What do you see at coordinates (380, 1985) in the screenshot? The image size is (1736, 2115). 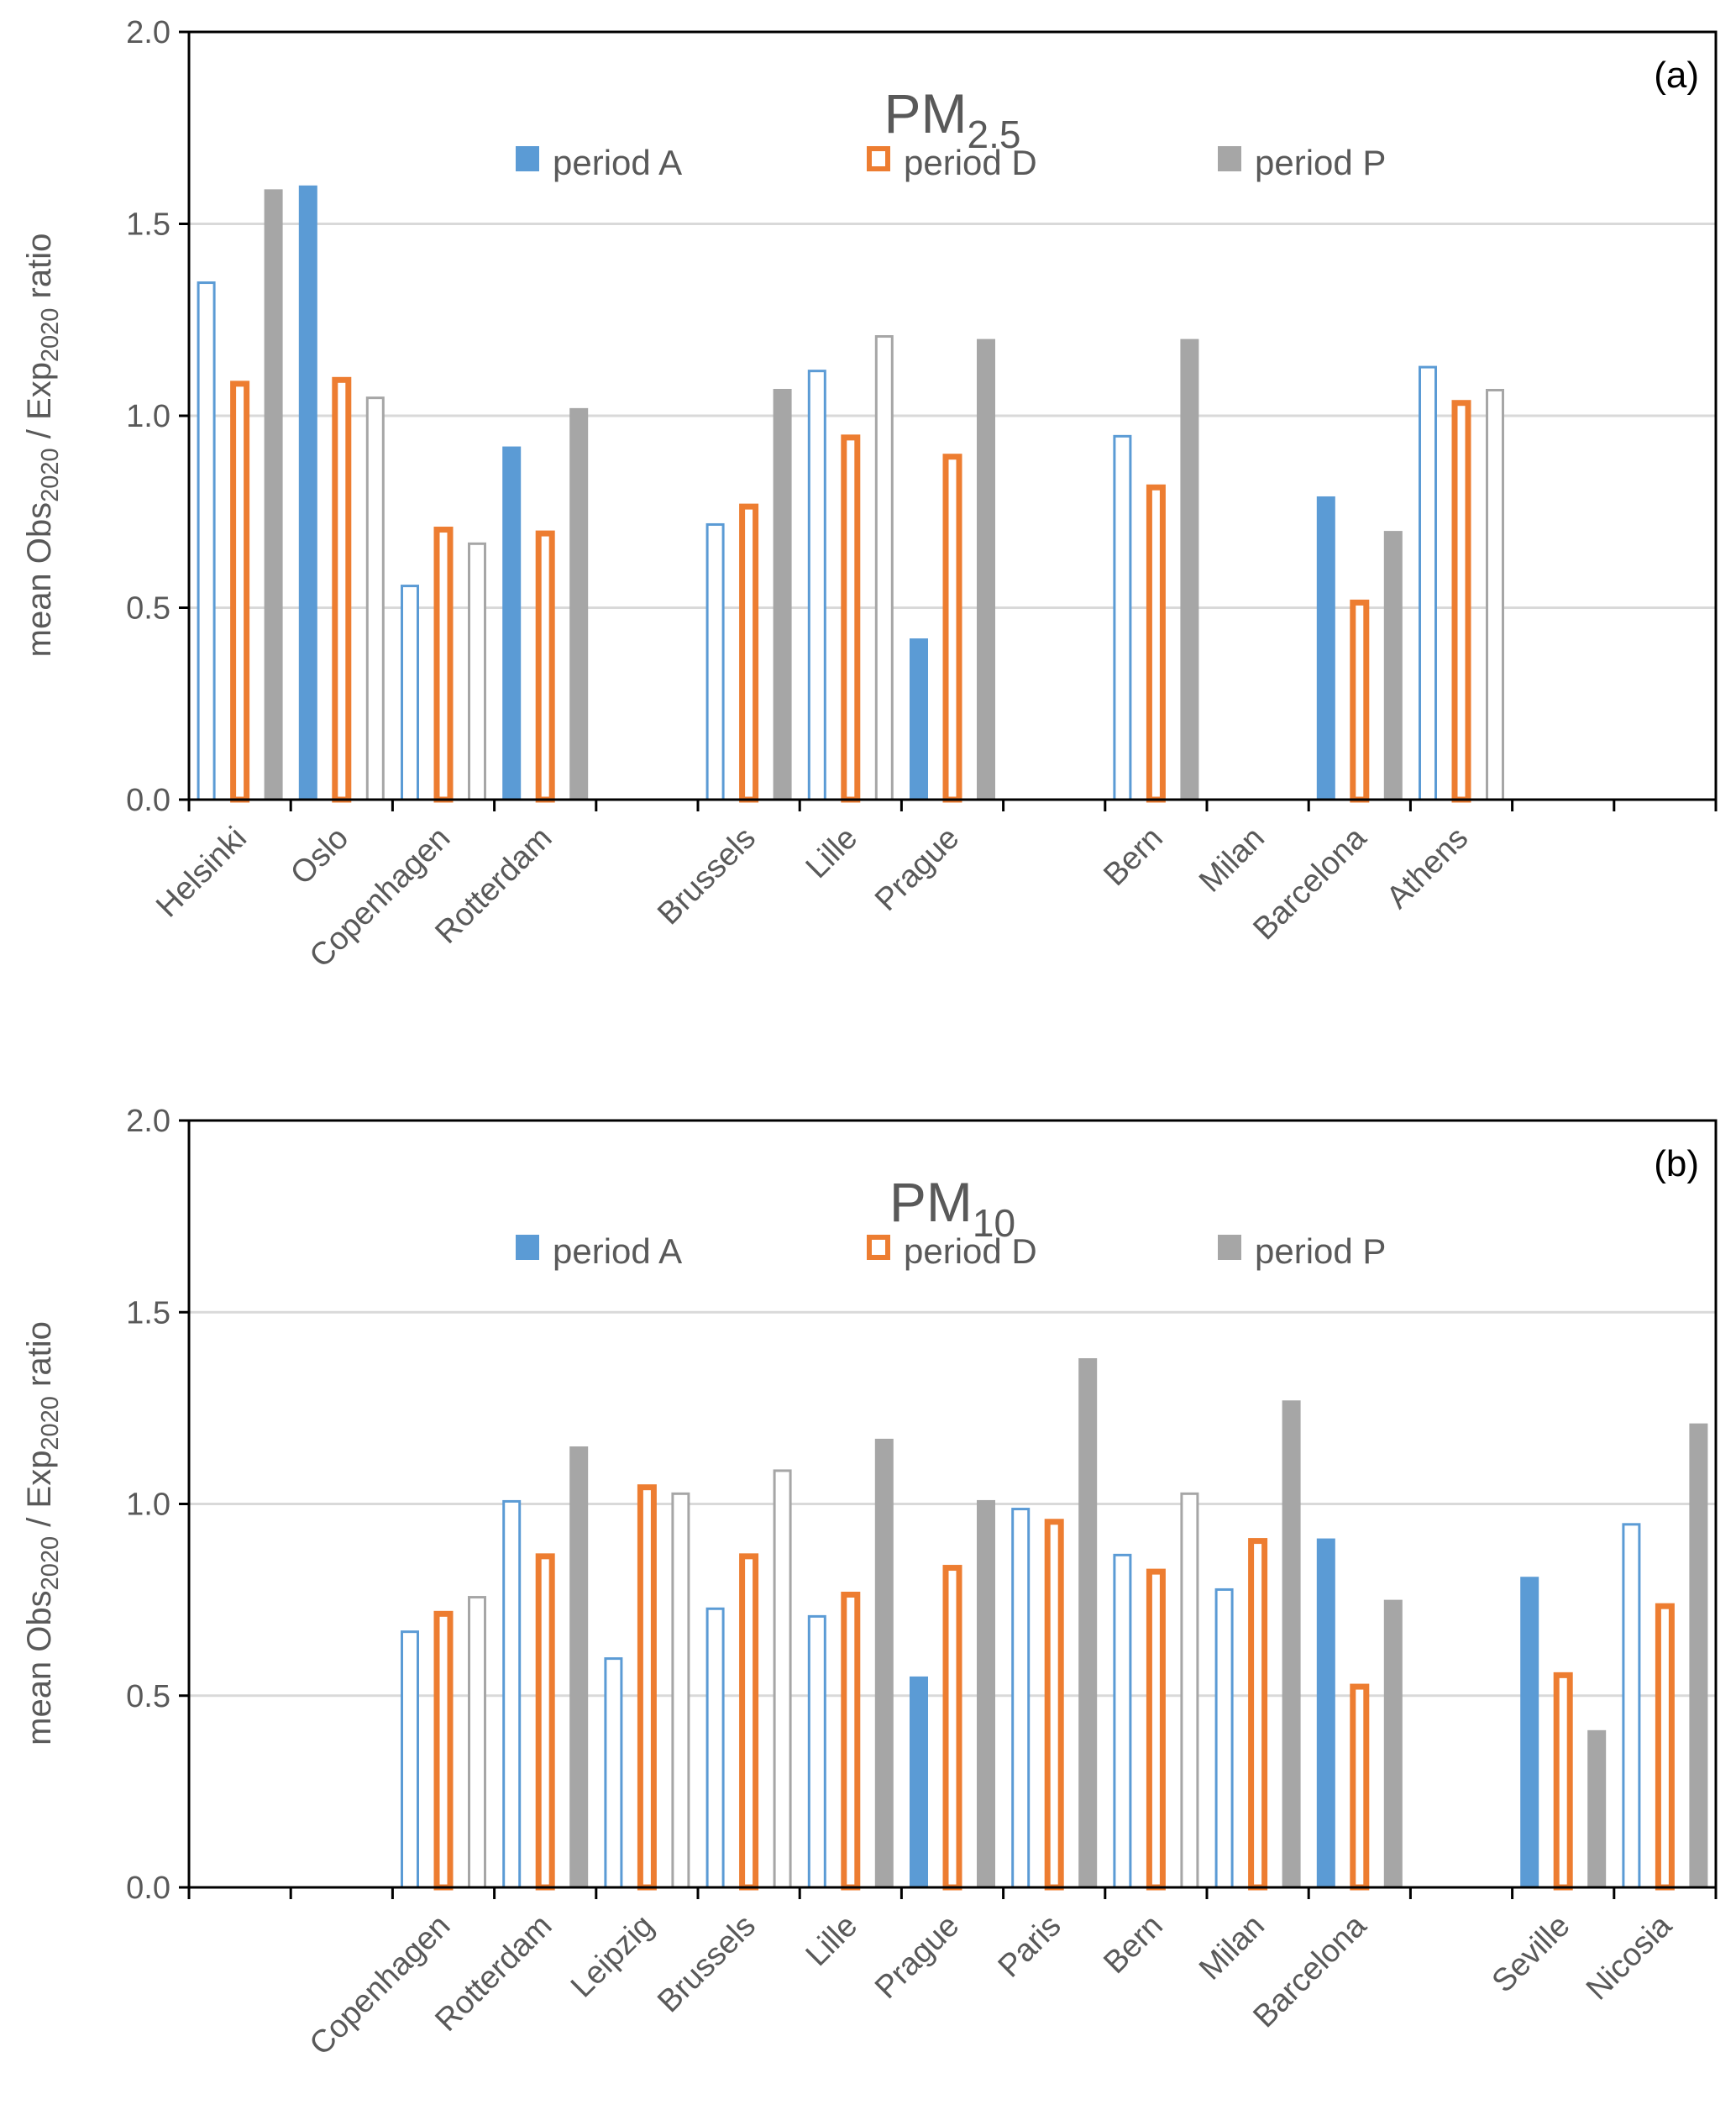 I see `category-label: Copenhagen` at bounding box center [380, 1985].